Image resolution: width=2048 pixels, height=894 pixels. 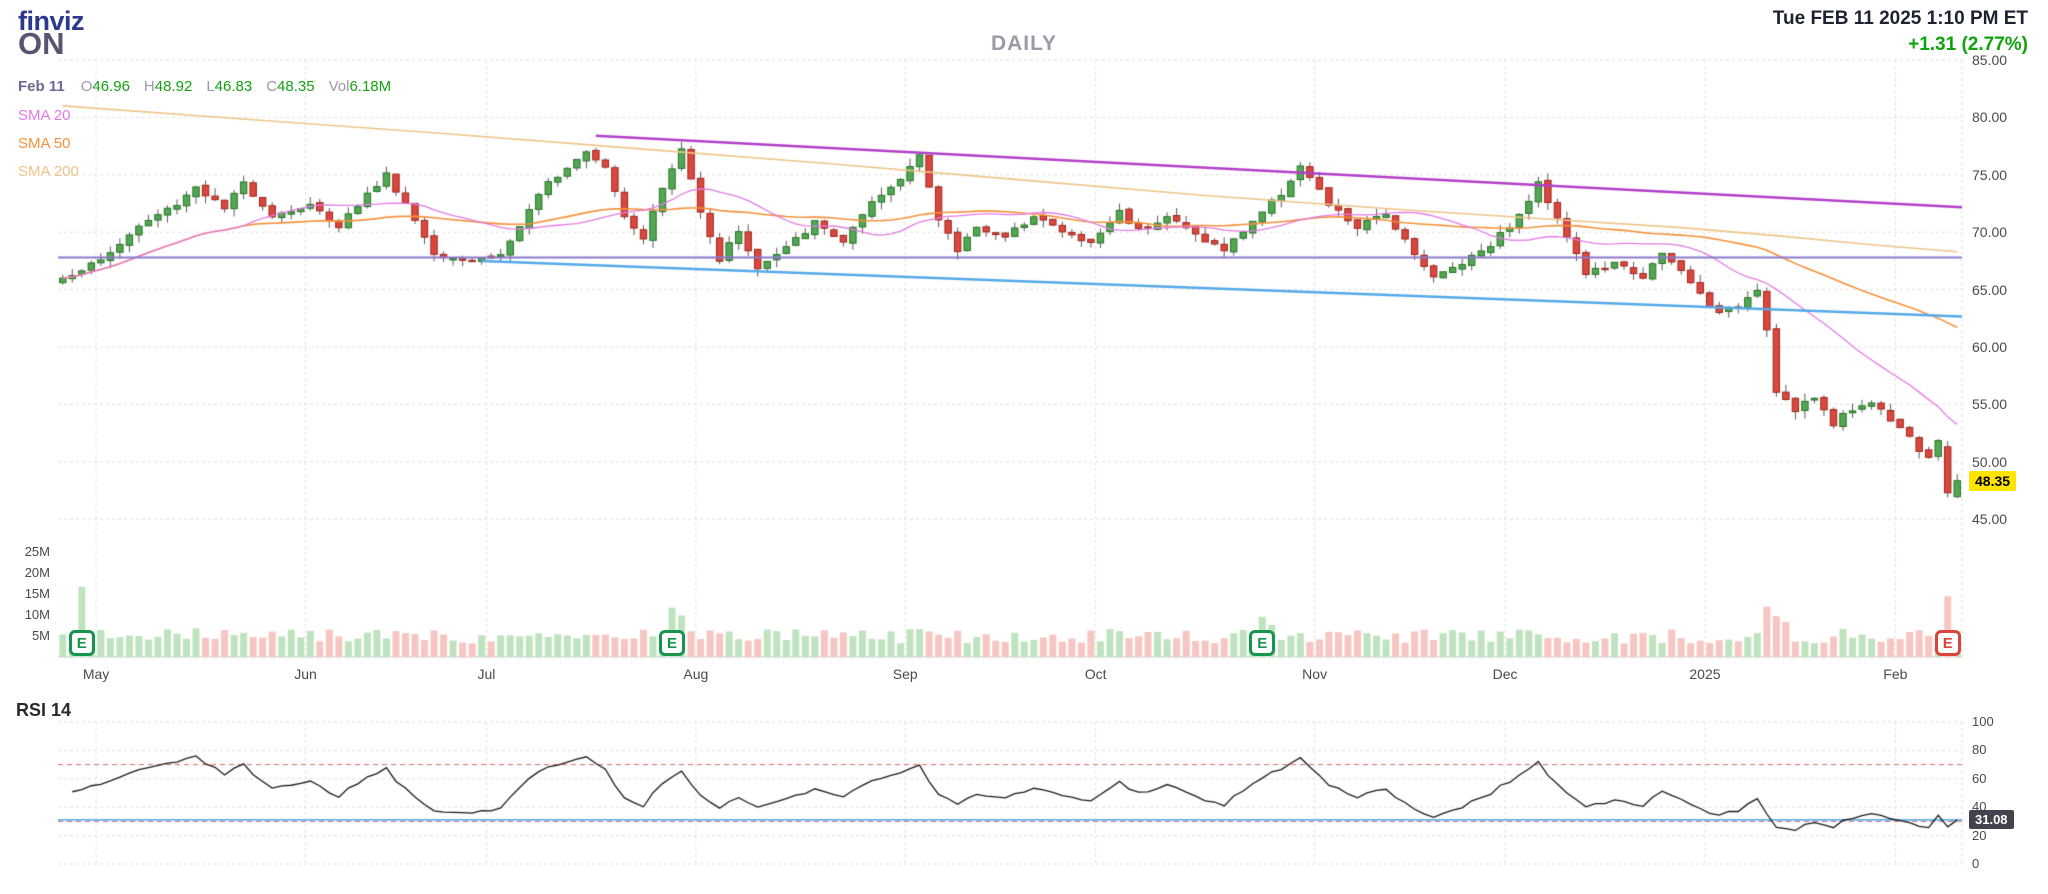 I want to click on price-axis-tick: 75.00, so click(x=1990, y=174).